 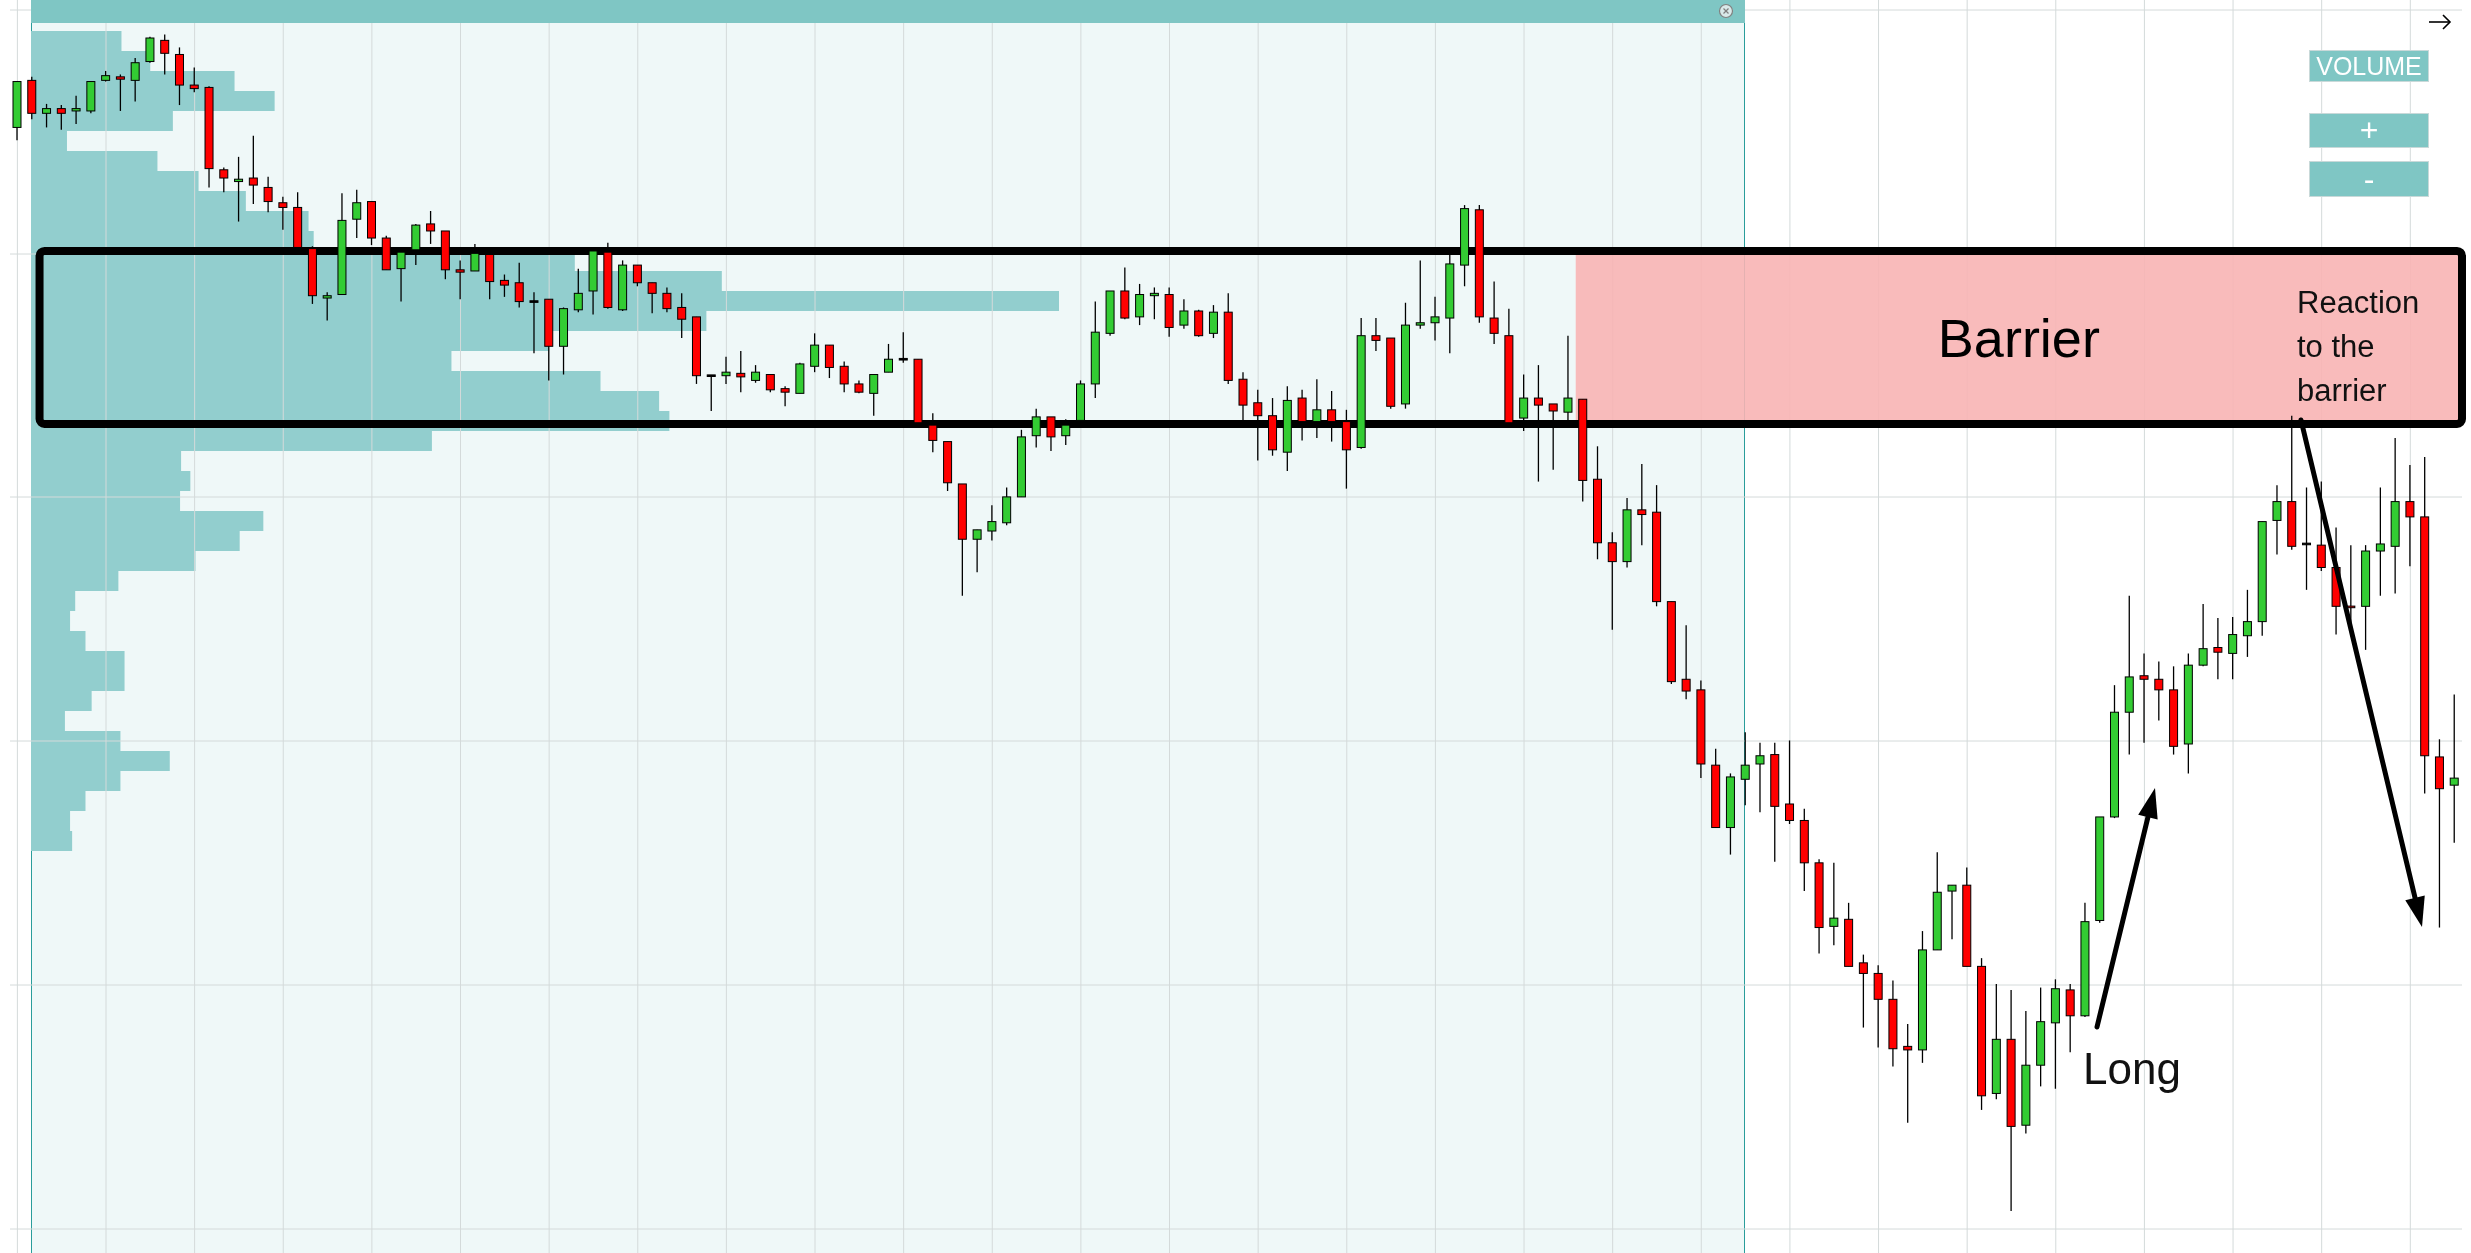 What do you see at coordinates (2369, 130) in the screenshot?
I see `plus-button: +` at bounding box center [2369, 130].